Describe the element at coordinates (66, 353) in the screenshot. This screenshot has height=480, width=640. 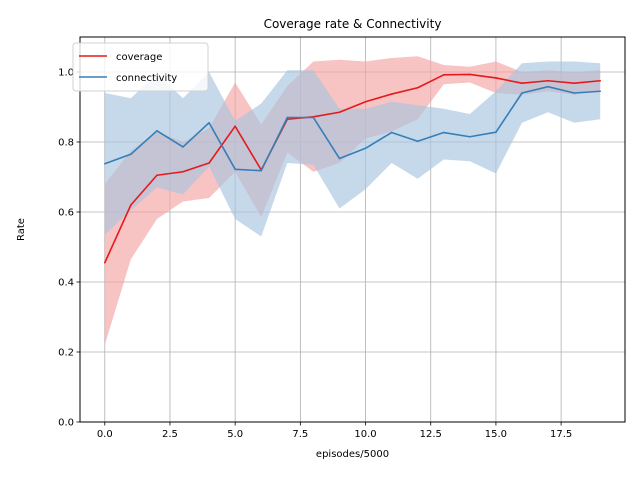
I see `y-tick-label: 0.2` at that location.